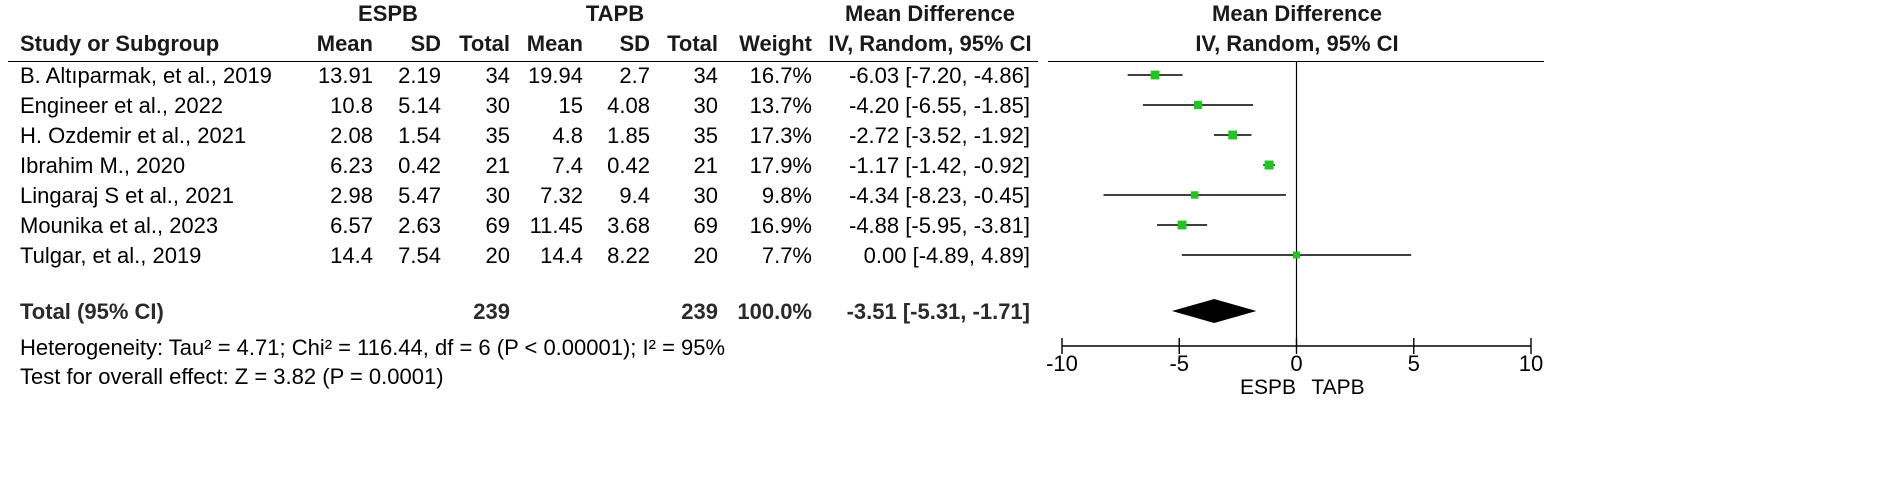  What do you see at coordinates (120, 43) in the screenshot?
I see `col-study: Study or Subgroup` at bounding box center [120, 43].